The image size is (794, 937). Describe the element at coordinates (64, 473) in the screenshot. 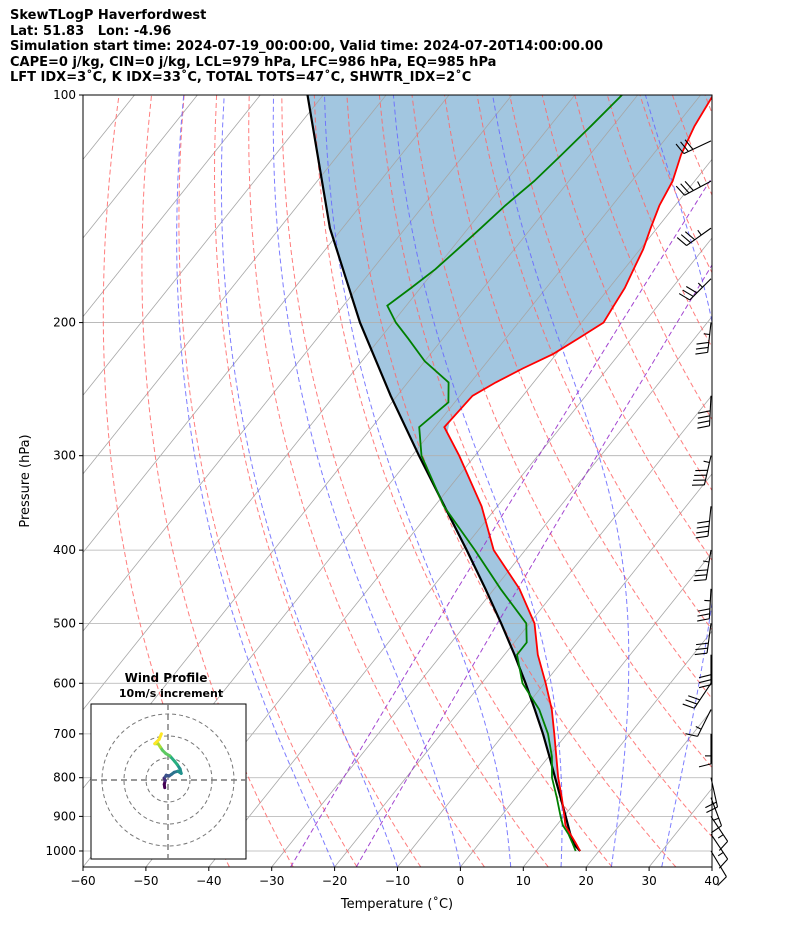

I see `y-axis-ticks: 100 200 300 400 500 600 700 800 900 1000` at that location.